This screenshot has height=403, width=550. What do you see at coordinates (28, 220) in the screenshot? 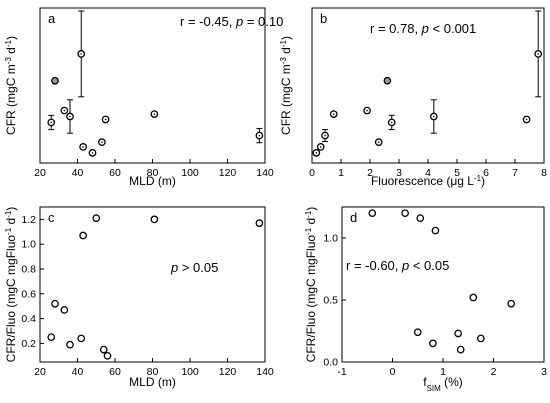
I see `y-tick-label: 1.2` at bounding box center [28, 220].